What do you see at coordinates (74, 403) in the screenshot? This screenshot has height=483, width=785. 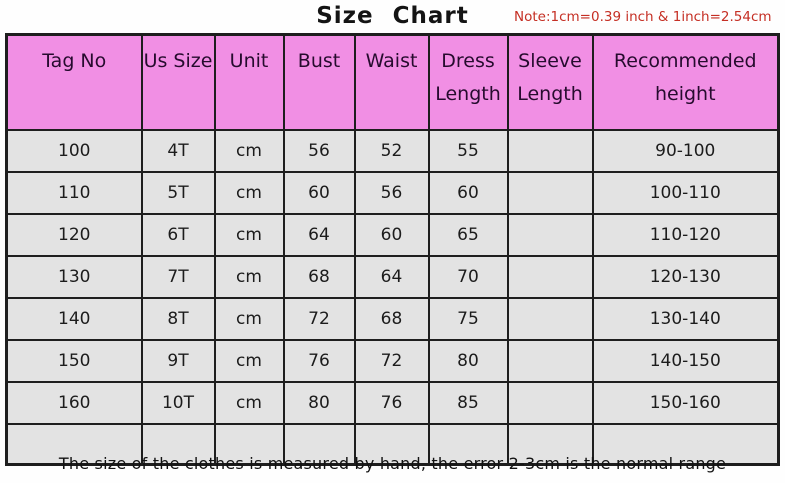 I see `table-cell: 160` at bounding box center [74, 403].